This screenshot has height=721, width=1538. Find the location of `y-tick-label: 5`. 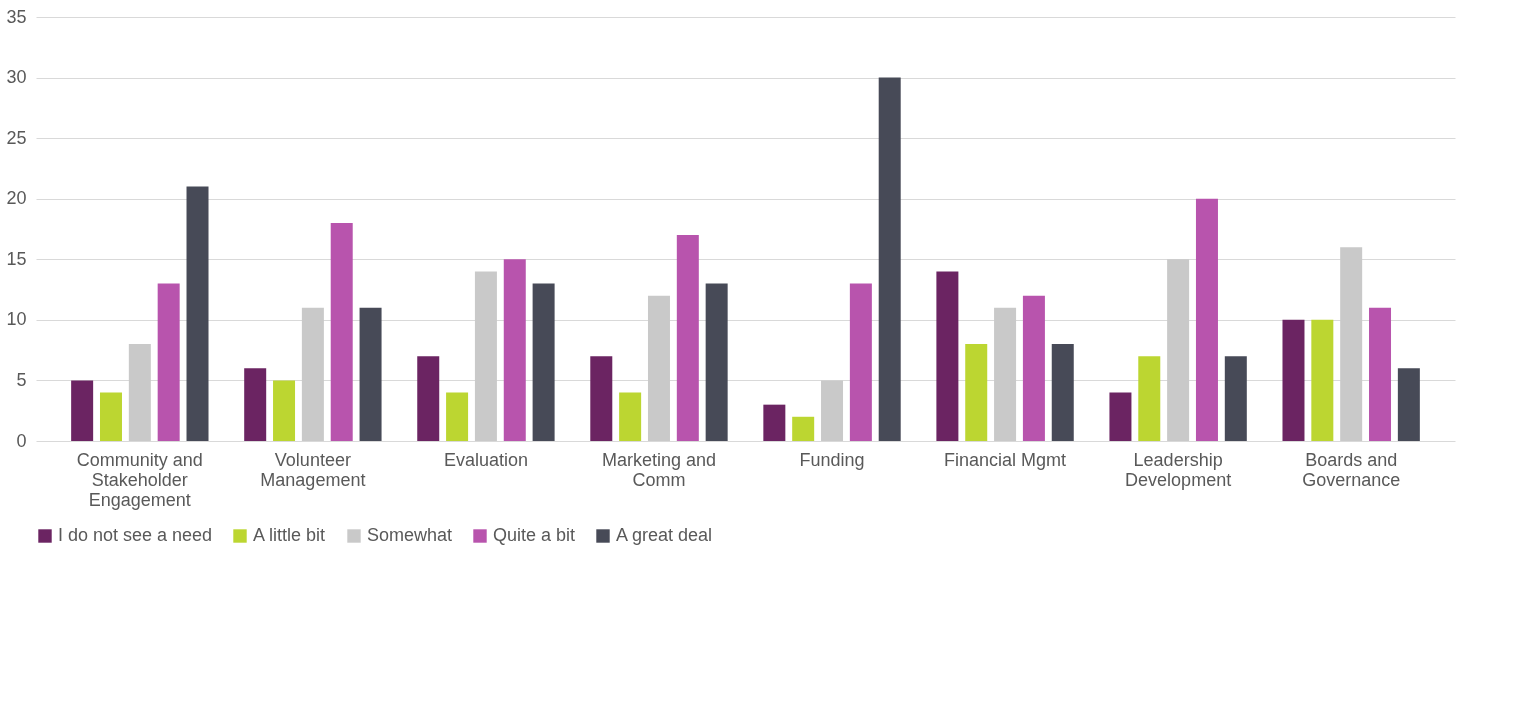

y-tick-label: 5 is located at coordinates (21, 379).